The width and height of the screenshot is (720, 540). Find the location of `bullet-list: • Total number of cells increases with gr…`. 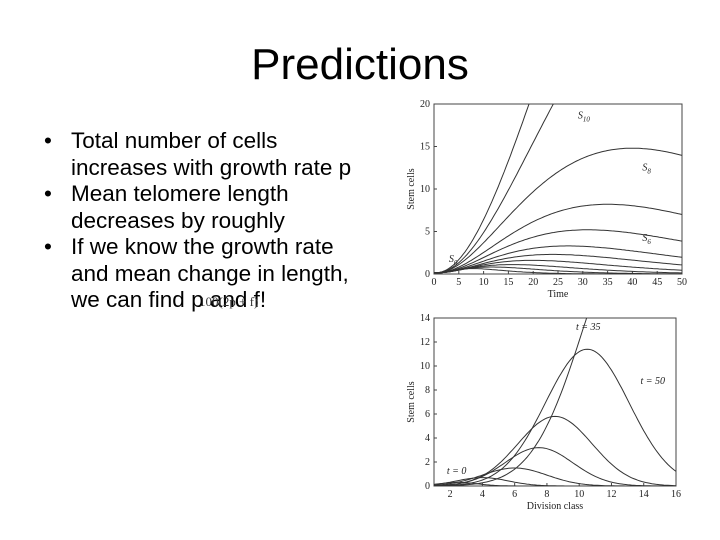

bullet-list: • Total number of cells increases with gr… is located at coordinates (199, 221).